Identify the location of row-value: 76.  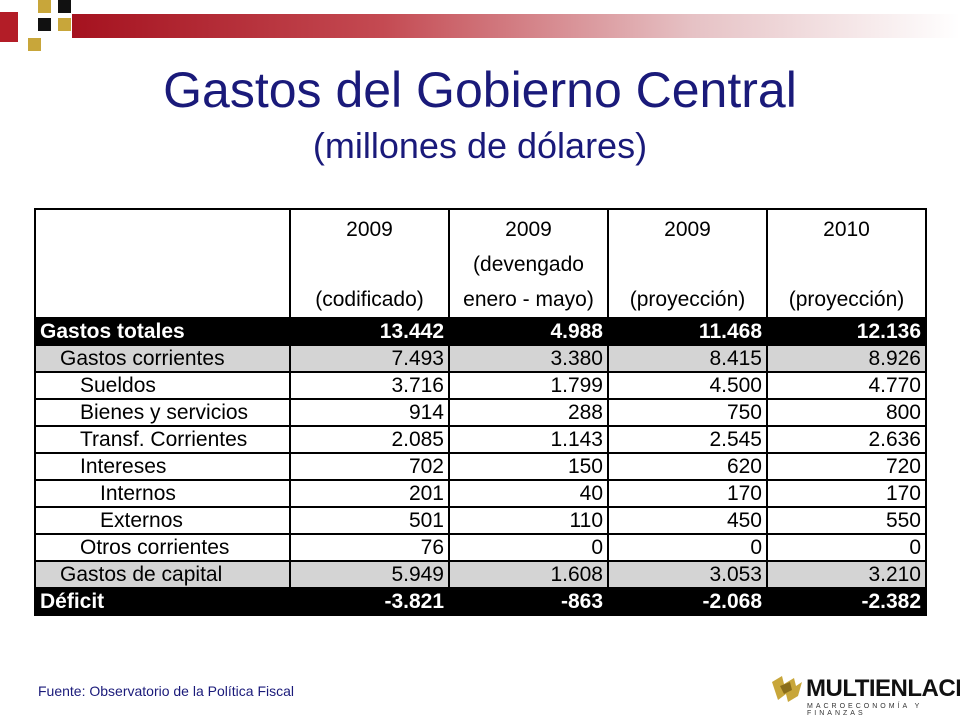
(369, 547).